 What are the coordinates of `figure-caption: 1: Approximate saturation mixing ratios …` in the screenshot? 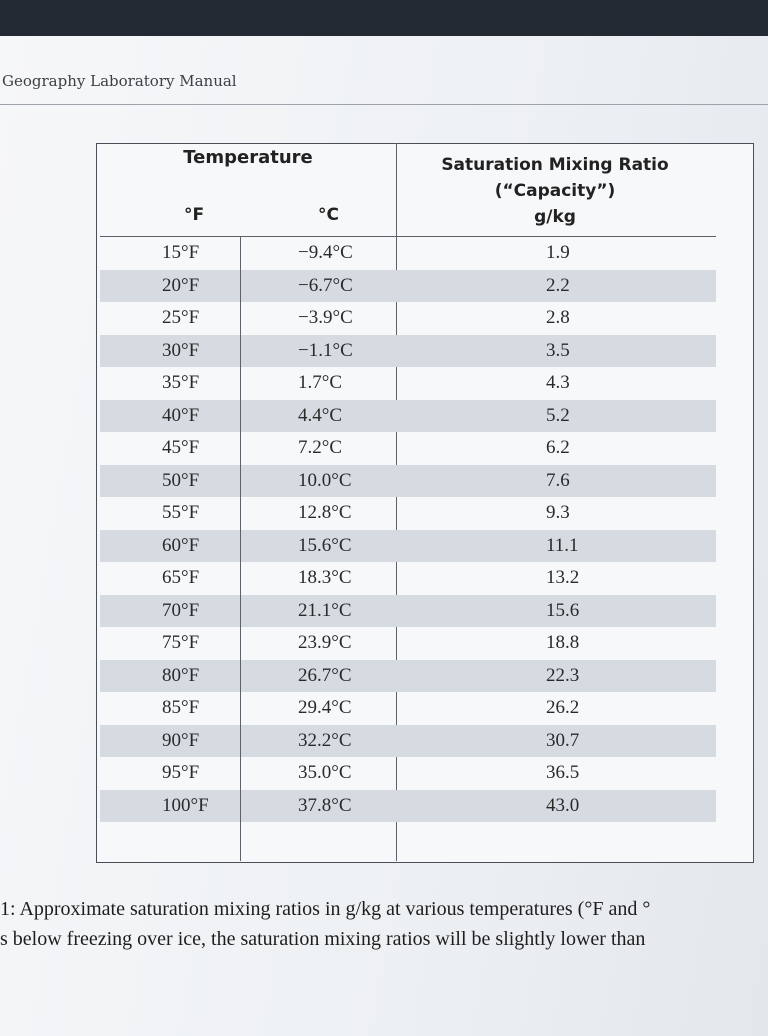 It's located at (384, 924).